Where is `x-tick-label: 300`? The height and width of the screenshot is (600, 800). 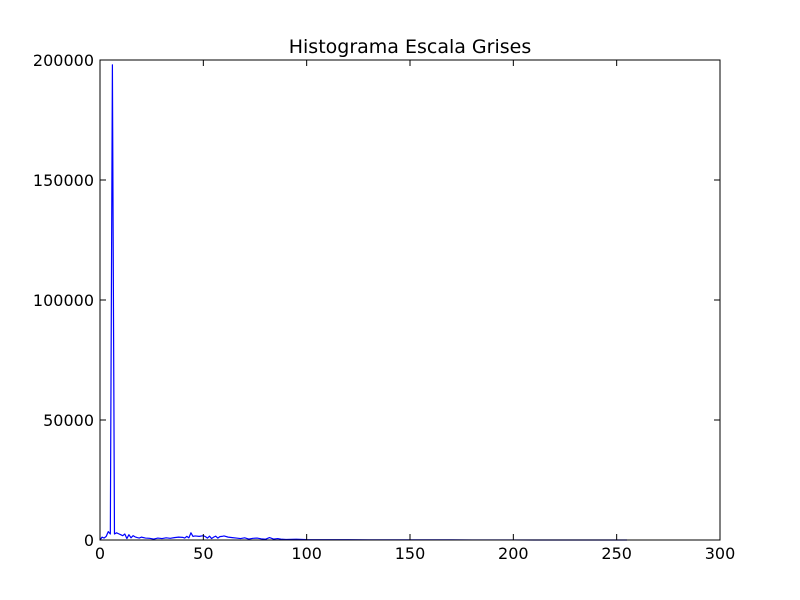
x-tick-label: 300 is located at coordinates (720, 553).